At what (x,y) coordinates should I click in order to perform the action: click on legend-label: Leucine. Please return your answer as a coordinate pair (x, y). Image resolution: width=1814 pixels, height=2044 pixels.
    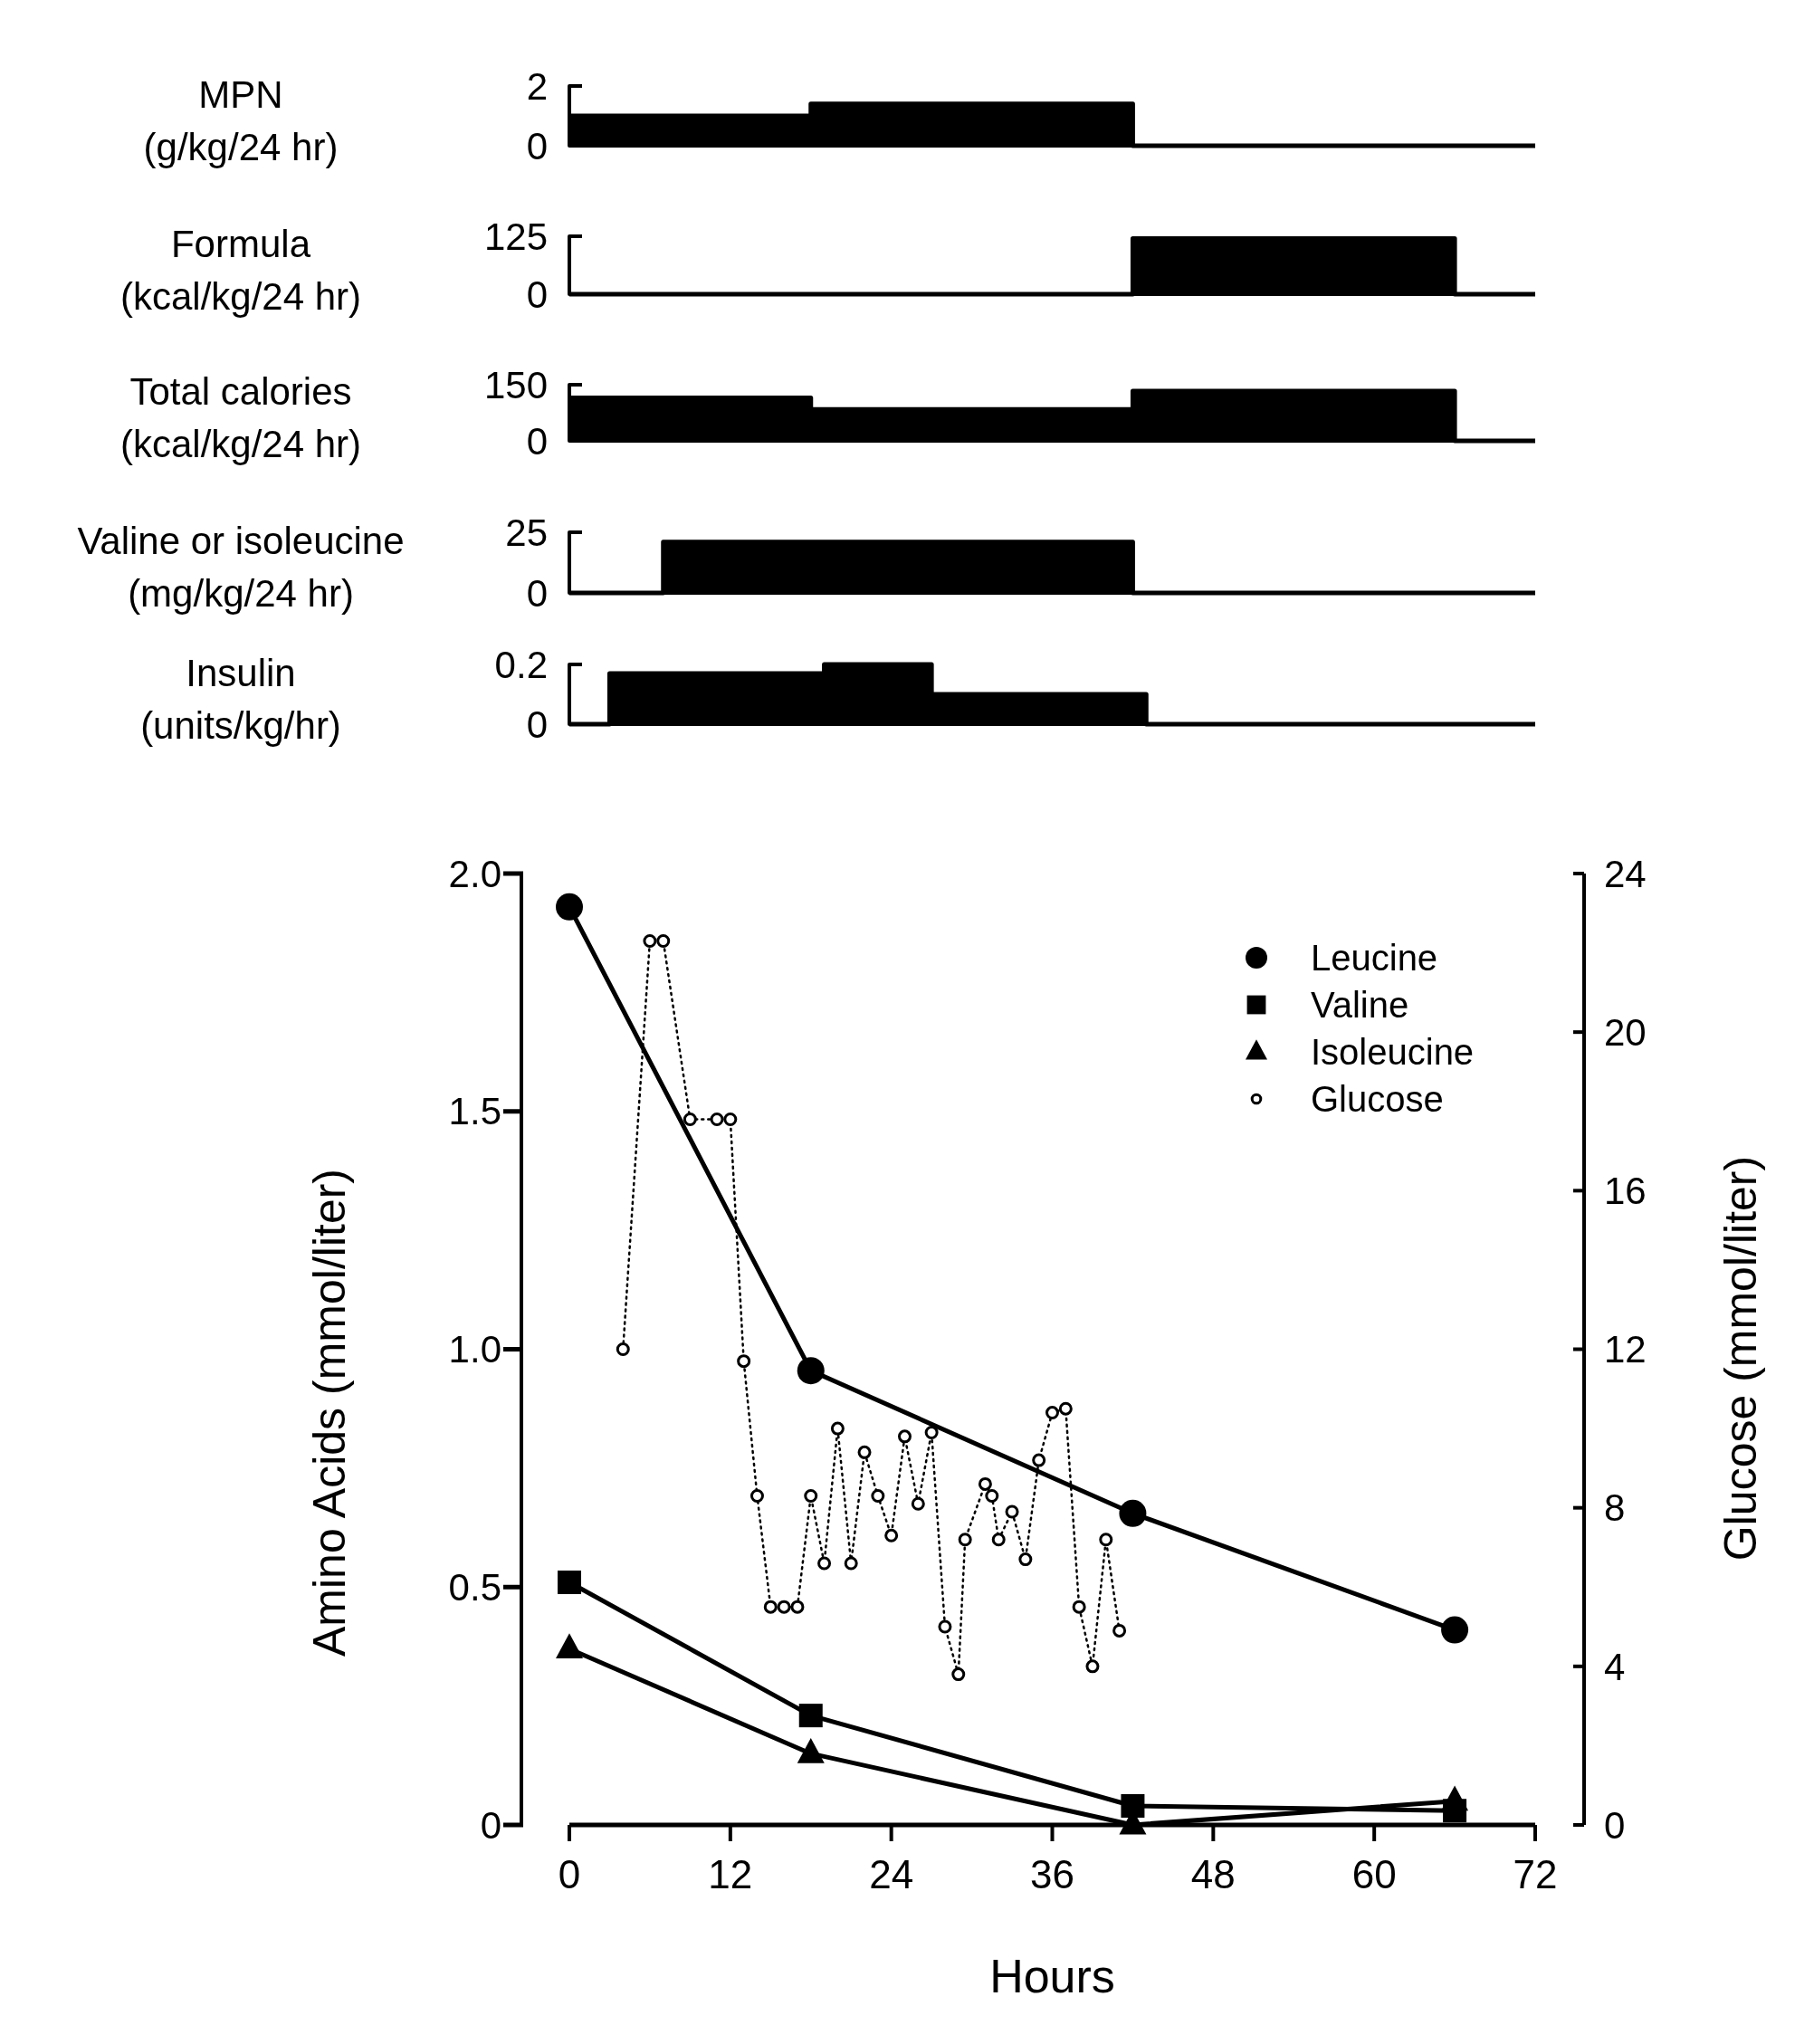
    Looking at the image, I should click on (1374, 958).